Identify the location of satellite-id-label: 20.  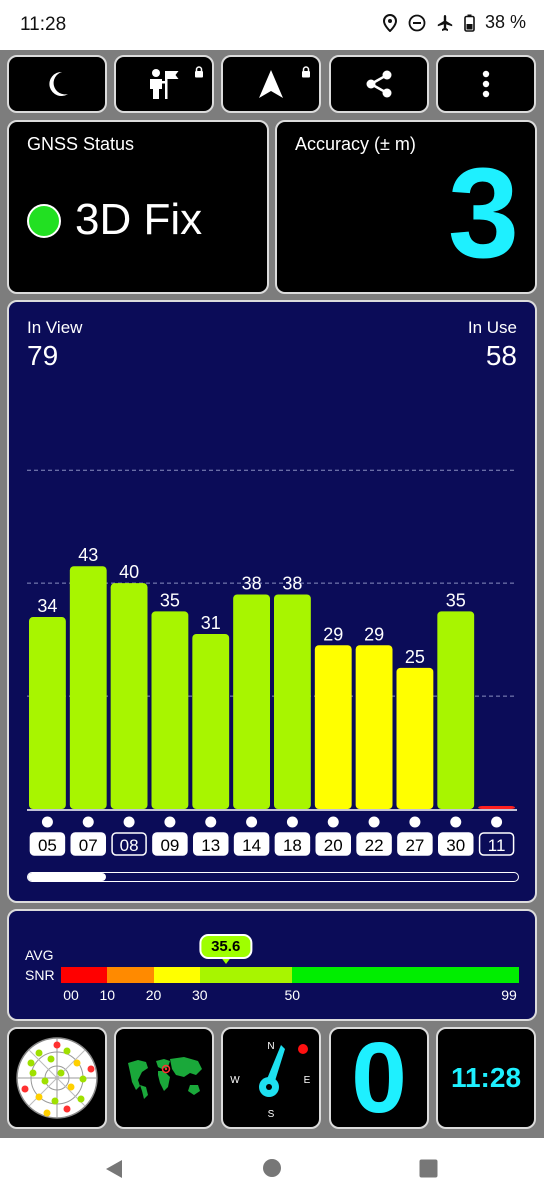
(333, 845).